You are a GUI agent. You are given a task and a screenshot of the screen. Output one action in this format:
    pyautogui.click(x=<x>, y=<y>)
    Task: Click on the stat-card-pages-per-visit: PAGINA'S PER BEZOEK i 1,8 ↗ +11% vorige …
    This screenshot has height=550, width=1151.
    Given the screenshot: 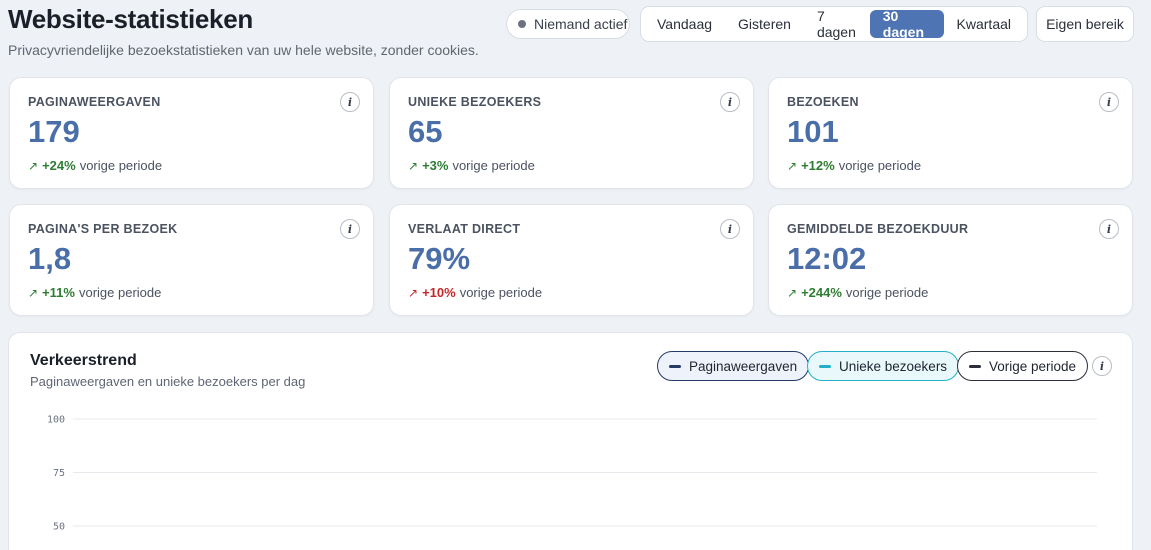 What is the action you would take?
    pyautogui.click(x=191, y=260)
    